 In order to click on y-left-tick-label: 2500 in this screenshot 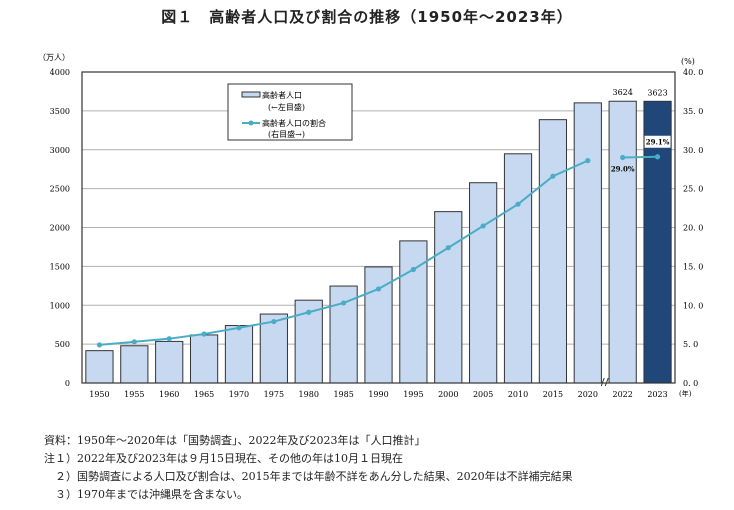, I will do `click(60, 189)`.